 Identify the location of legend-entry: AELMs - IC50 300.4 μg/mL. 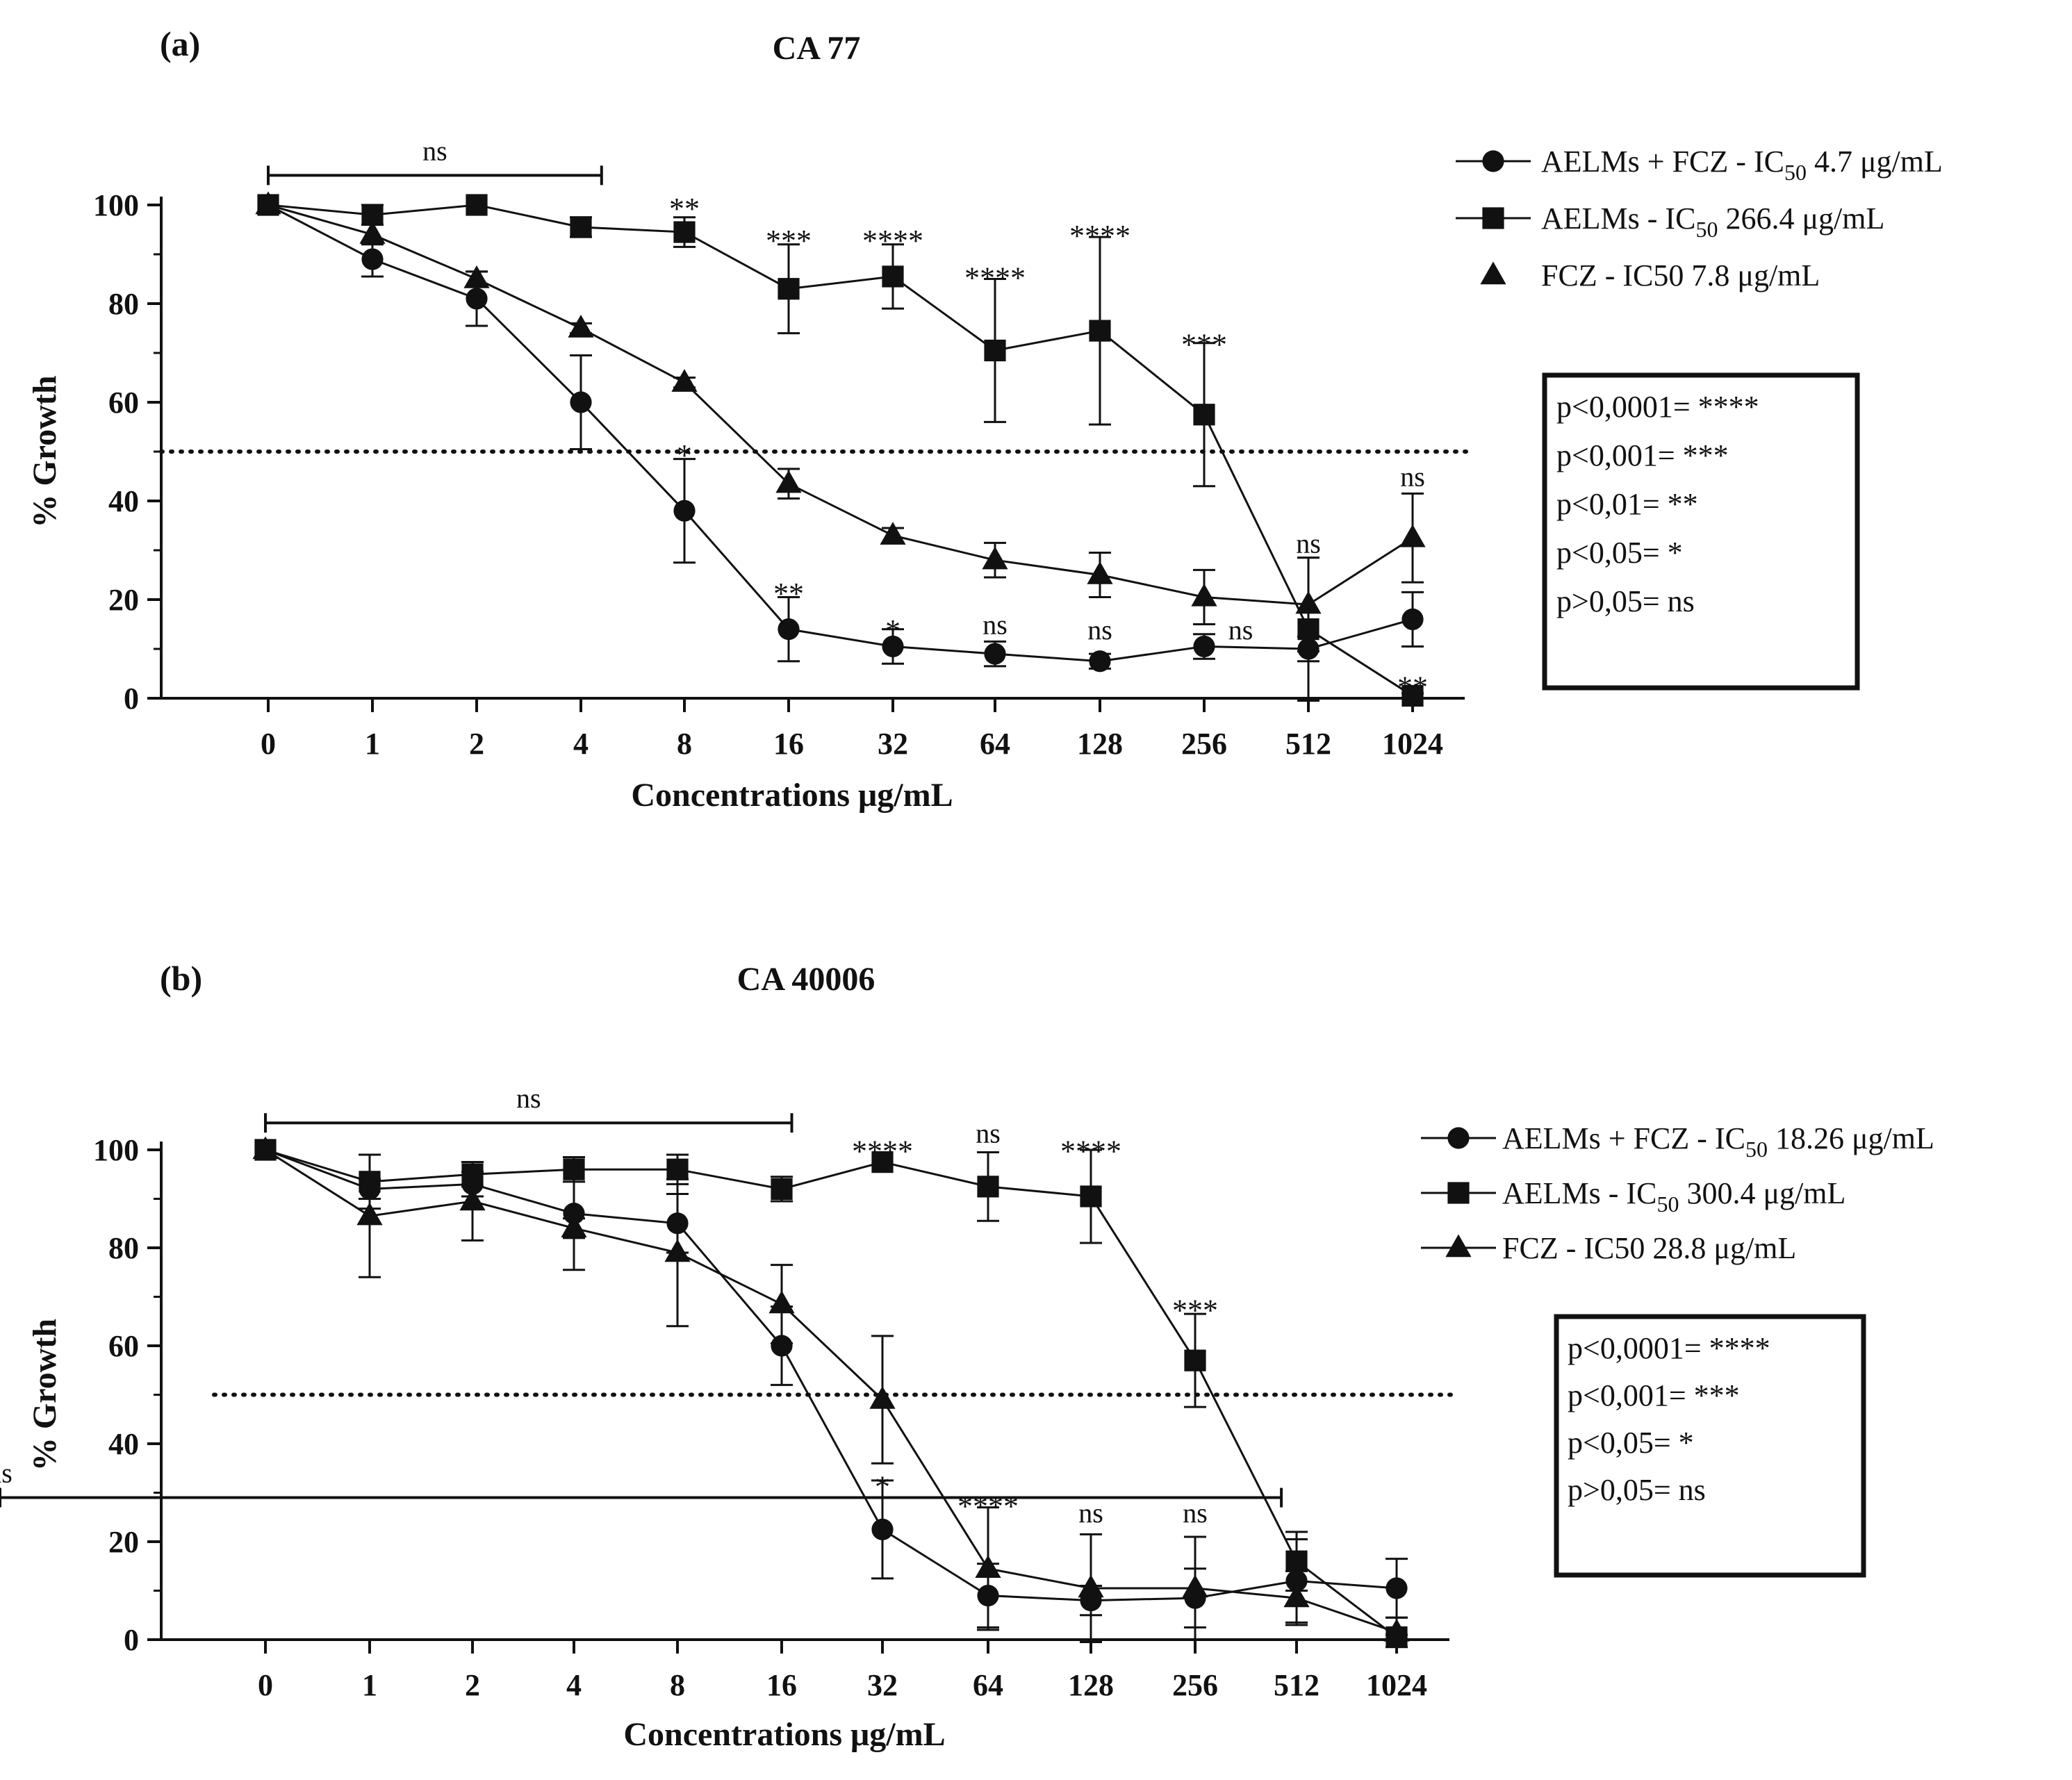
(1633, 1196).